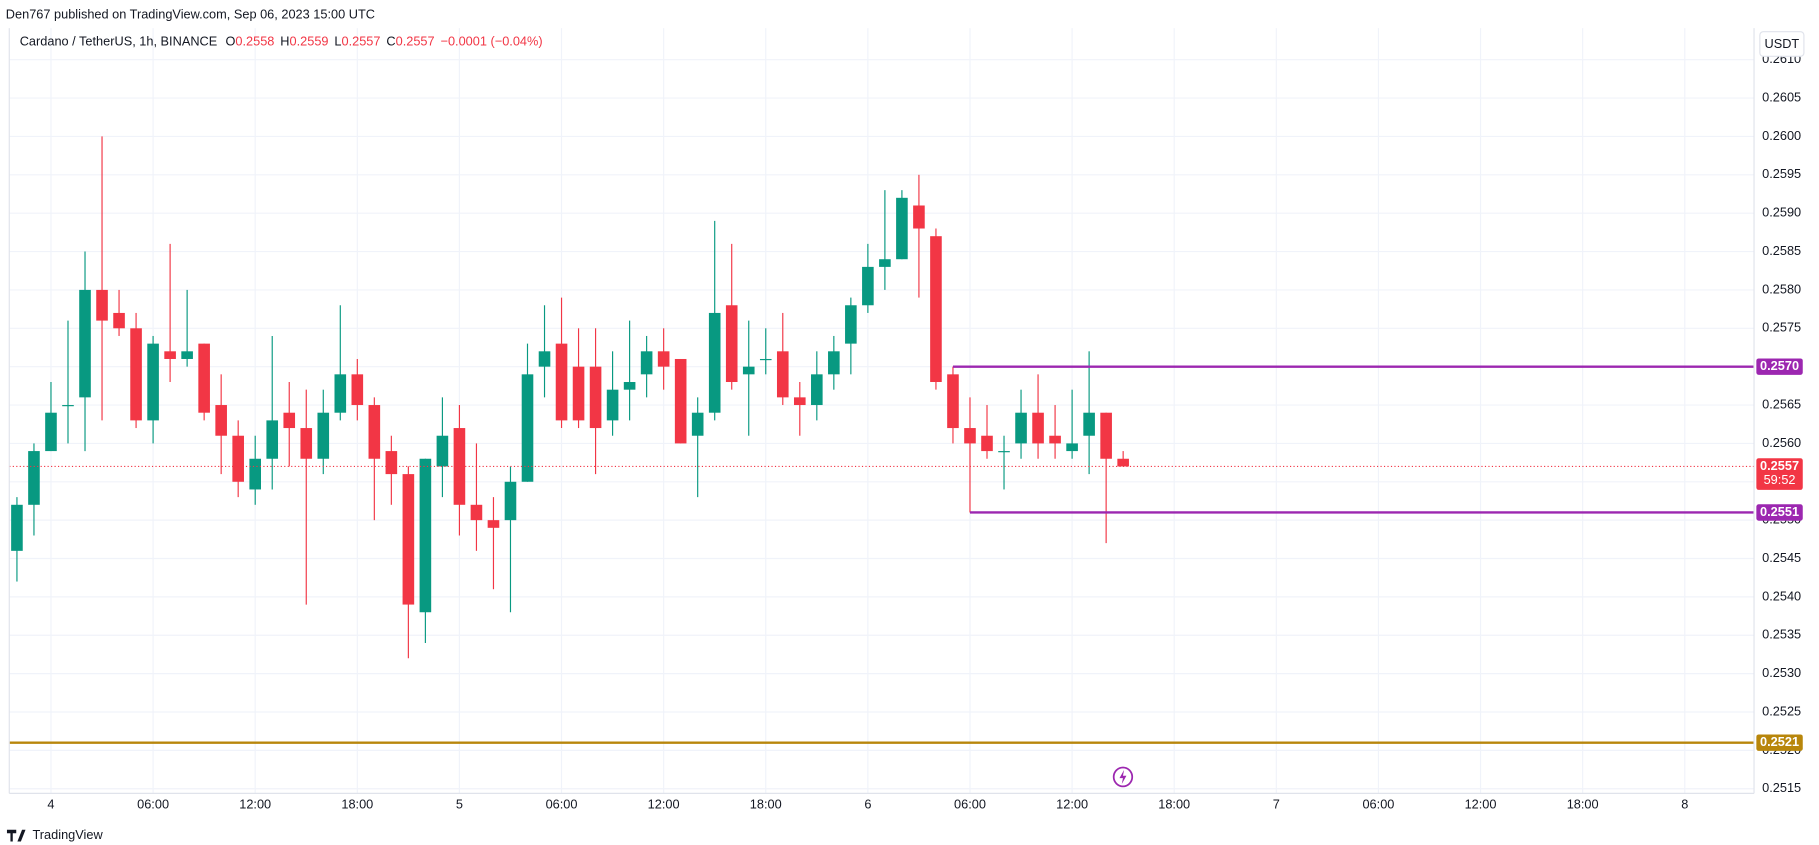  What do you see at coordinates (1781, 557) in the screenshot?
I see `y-tick-label: 0.2545` at bounding box center [1781, 557].